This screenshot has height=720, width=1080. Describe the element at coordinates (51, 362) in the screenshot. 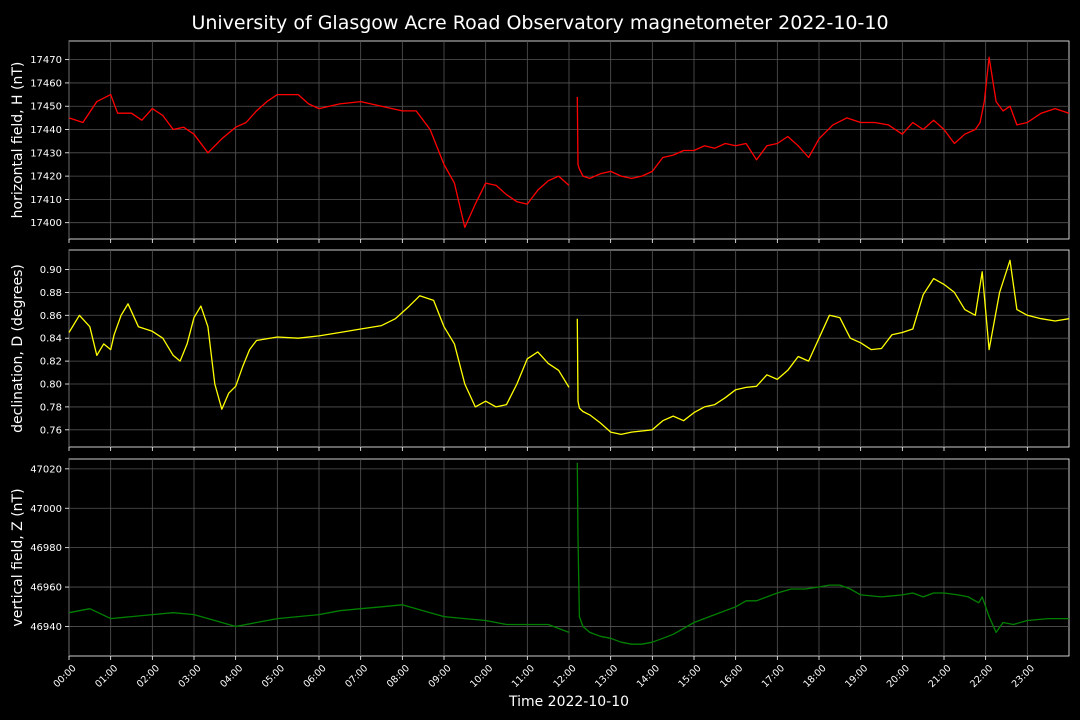

I see `y-tick-label: 0.82` at that location.